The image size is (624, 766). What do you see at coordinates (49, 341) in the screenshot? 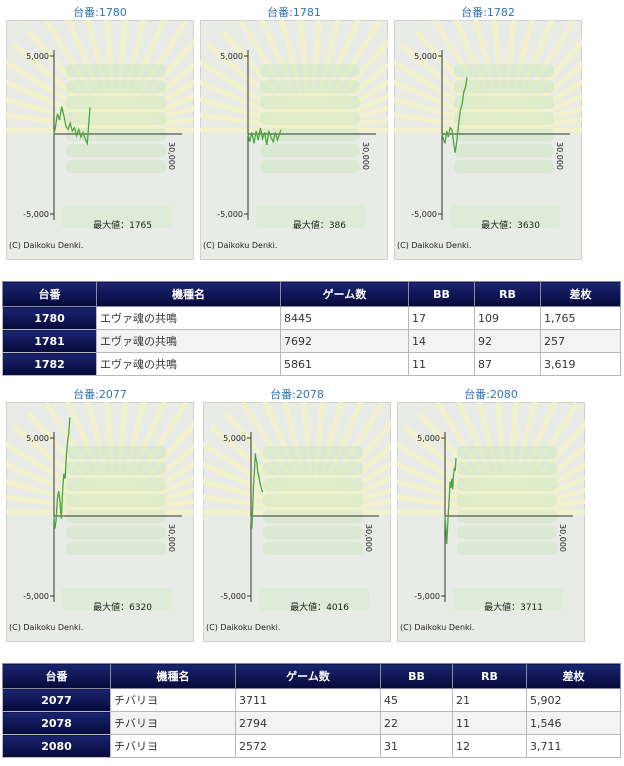
I see `unit-number: 1781` at bounding box center [49, 341].